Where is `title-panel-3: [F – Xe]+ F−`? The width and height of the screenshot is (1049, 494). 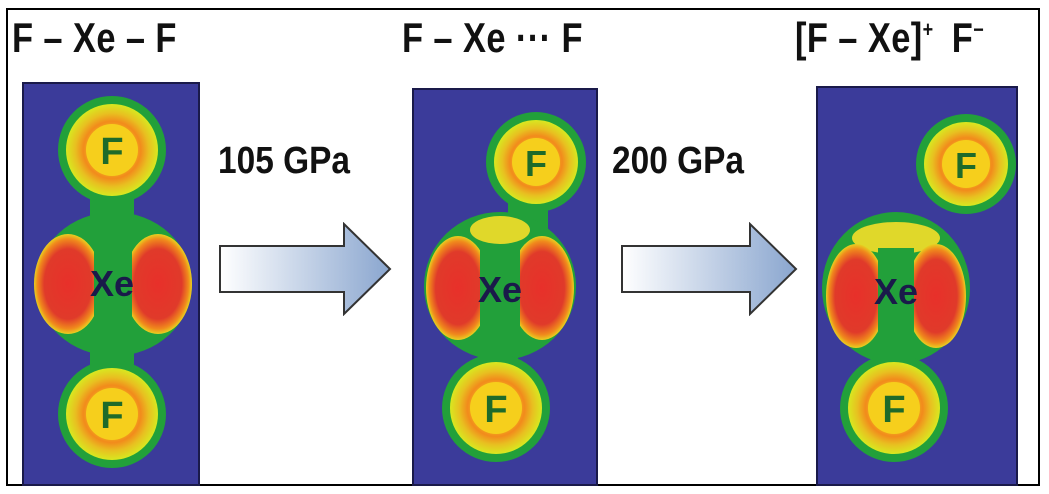
title-panel-3: [F – Xe]+ F− is located at coordinates (889, 38).